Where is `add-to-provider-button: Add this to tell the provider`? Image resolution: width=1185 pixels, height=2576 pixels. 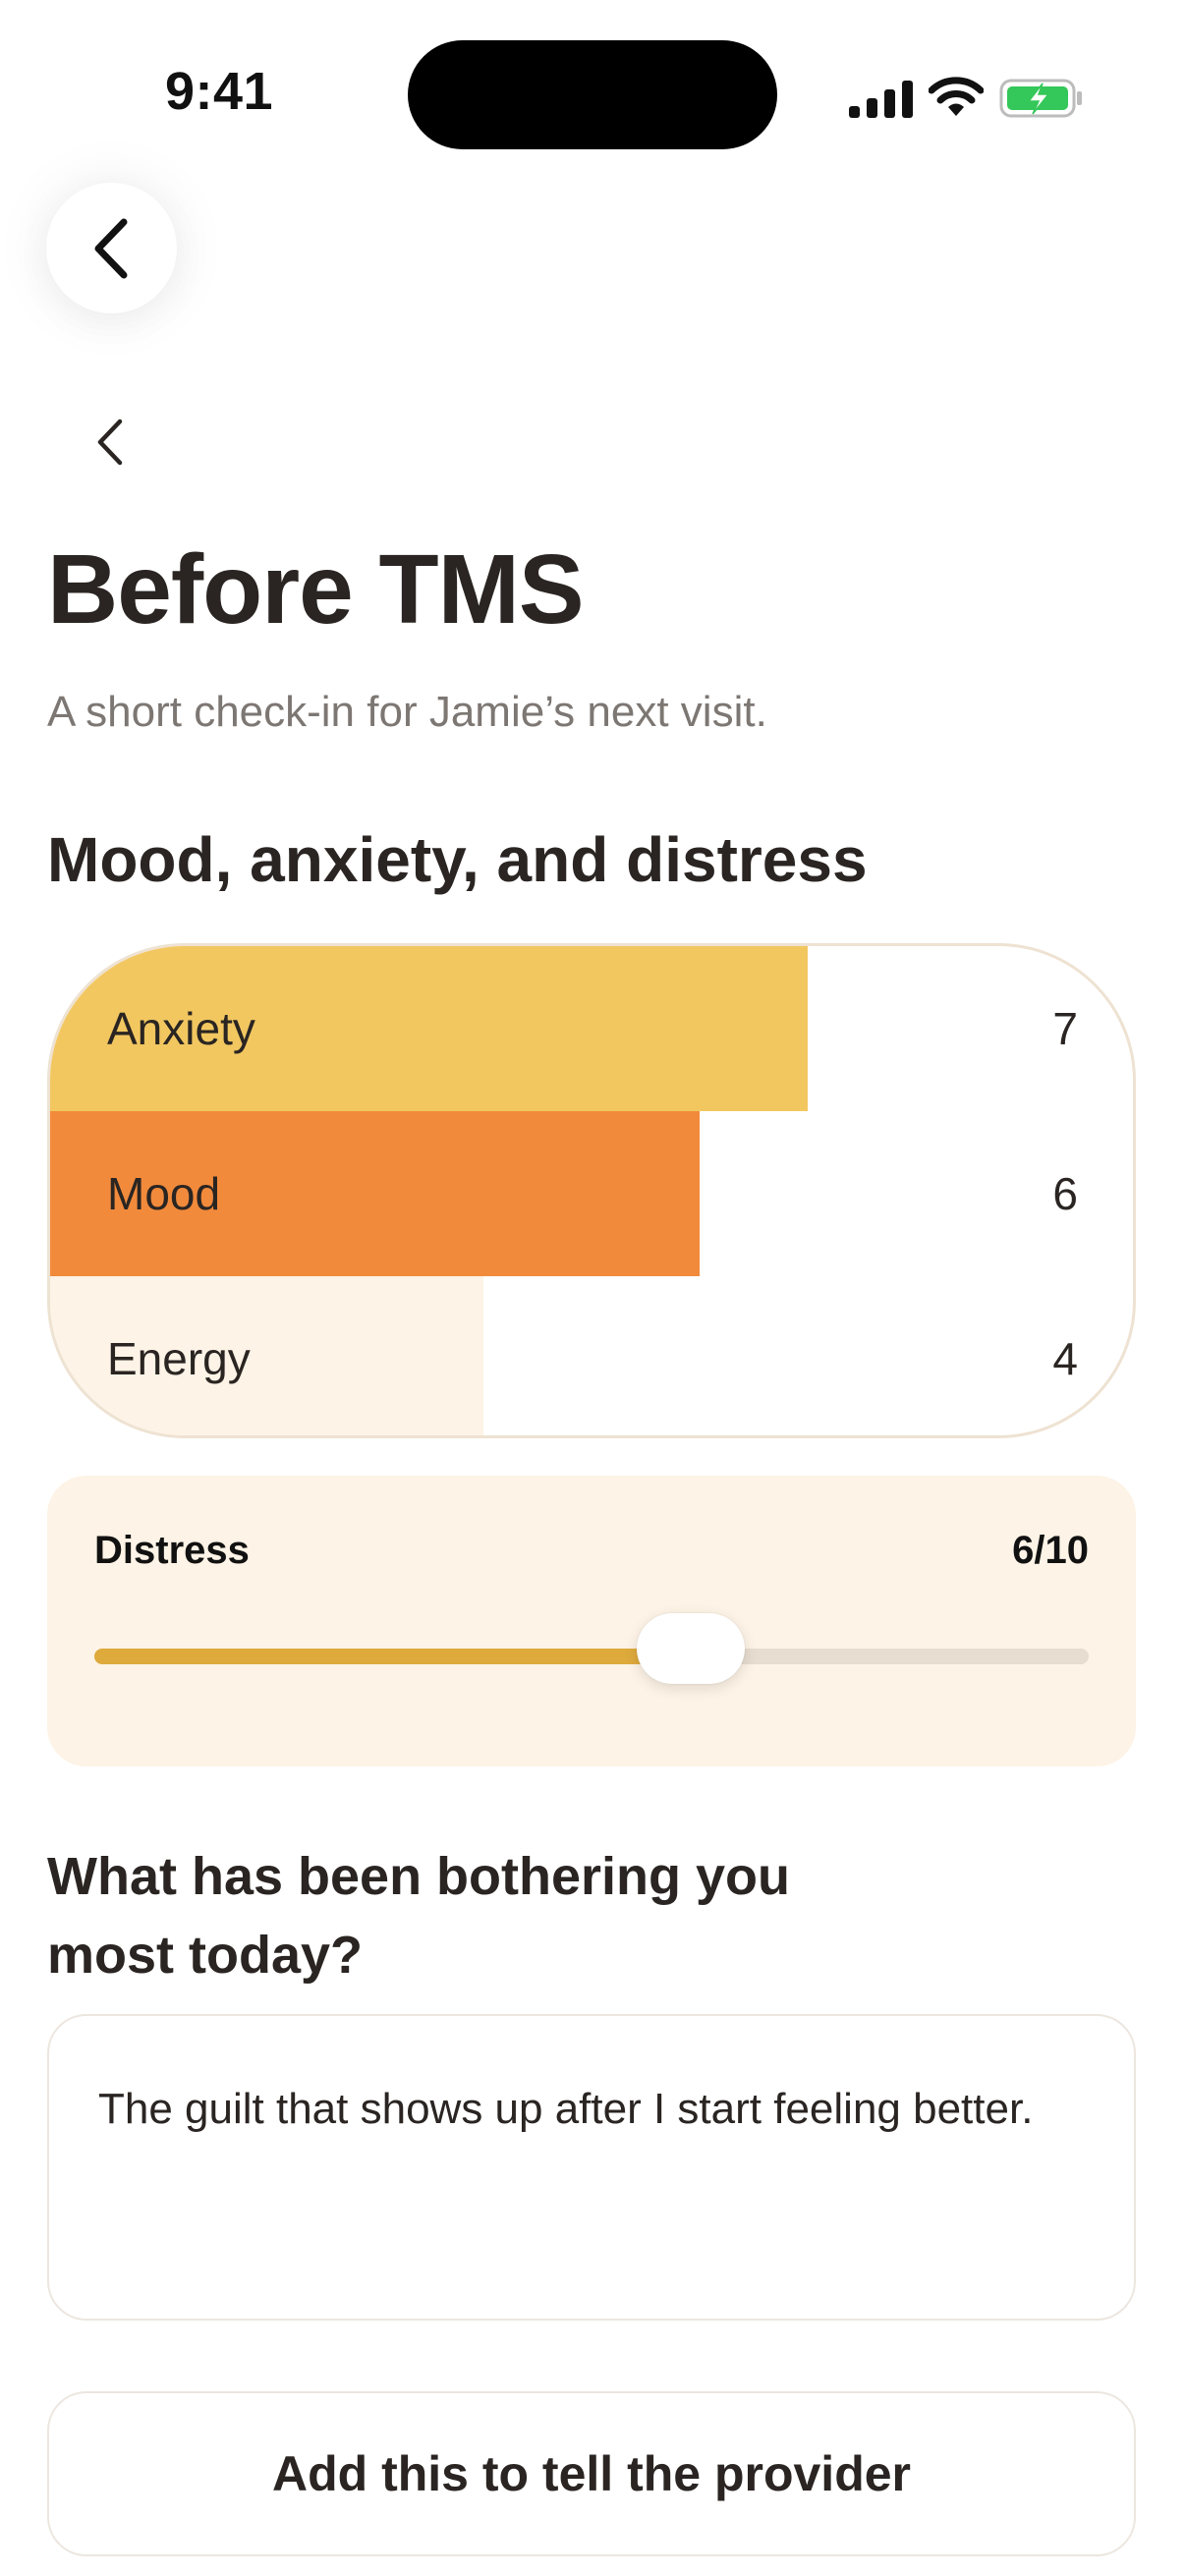
add-to-provider-button: Add this to tell the provider is located at coordinates (592, 2473).